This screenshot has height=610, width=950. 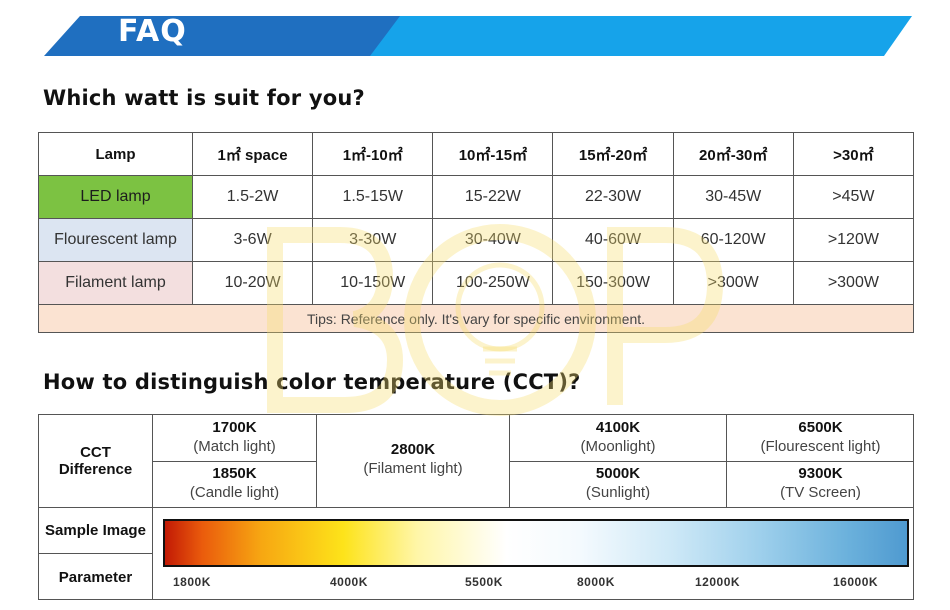 I want to click on parameter-label: Parameter, so click(x=96, y=577).